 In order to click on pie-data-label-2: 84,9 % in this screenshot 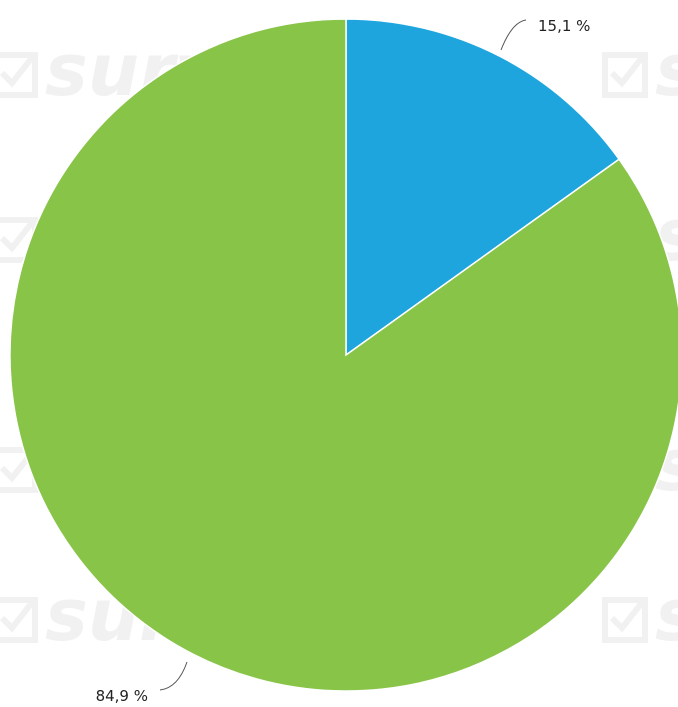, I will do `click(122, 696)`.